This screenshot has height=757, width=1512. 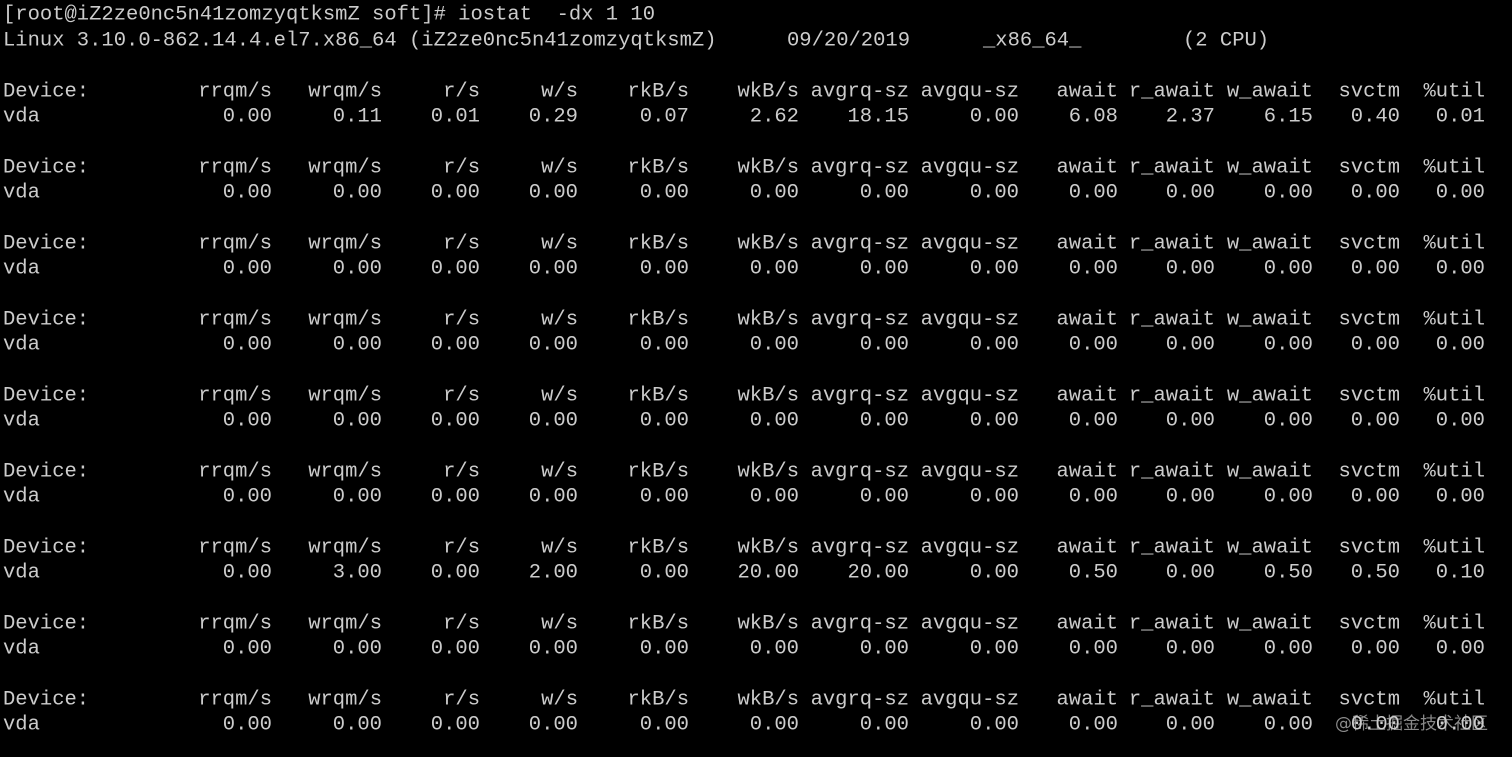 I want to click on cell-value: 0.50, so click(x=1093, y=572).